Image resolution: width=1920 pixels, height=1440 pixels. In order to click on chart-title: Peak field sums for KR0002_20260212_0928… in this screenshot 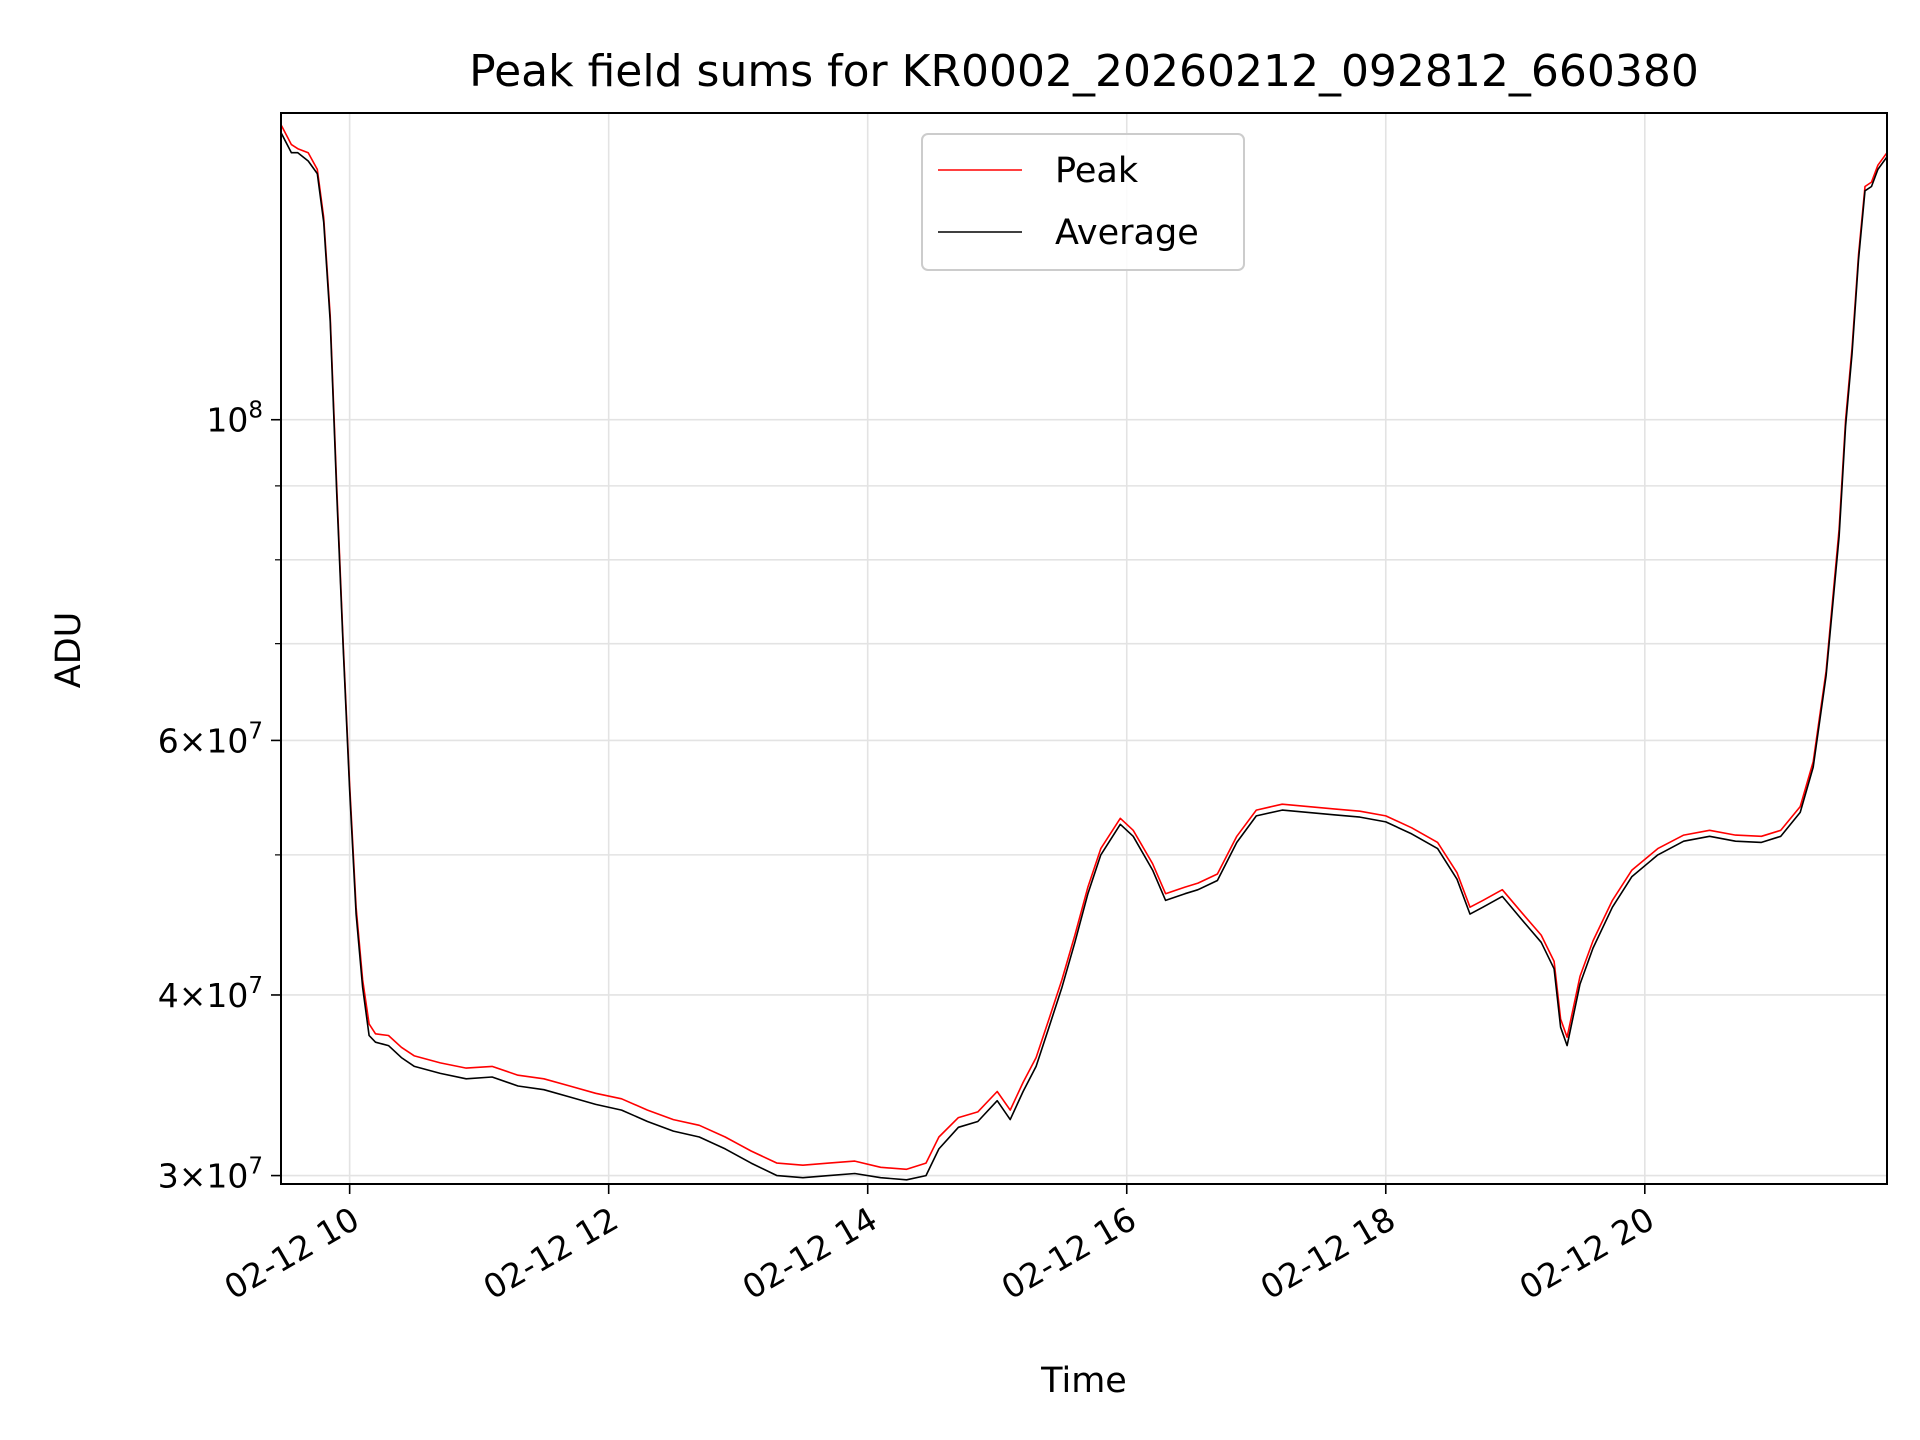, I will do `click(1084, 71)`.